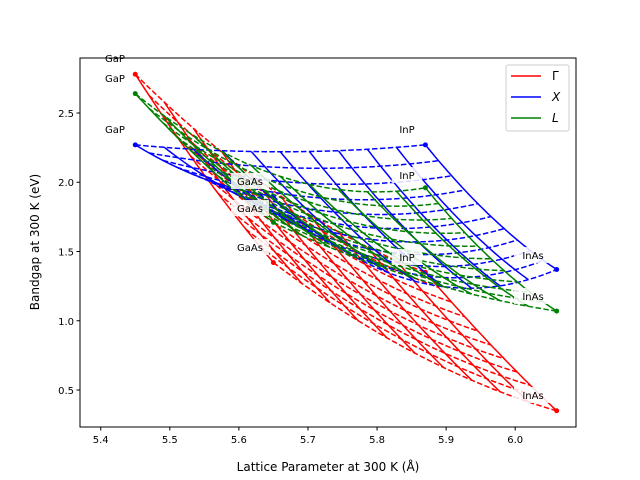 This screenshot has width=640, height=480. I want to click on x-axis-label: Lattice Parameter at 300 K (Å), so click(328, 466).